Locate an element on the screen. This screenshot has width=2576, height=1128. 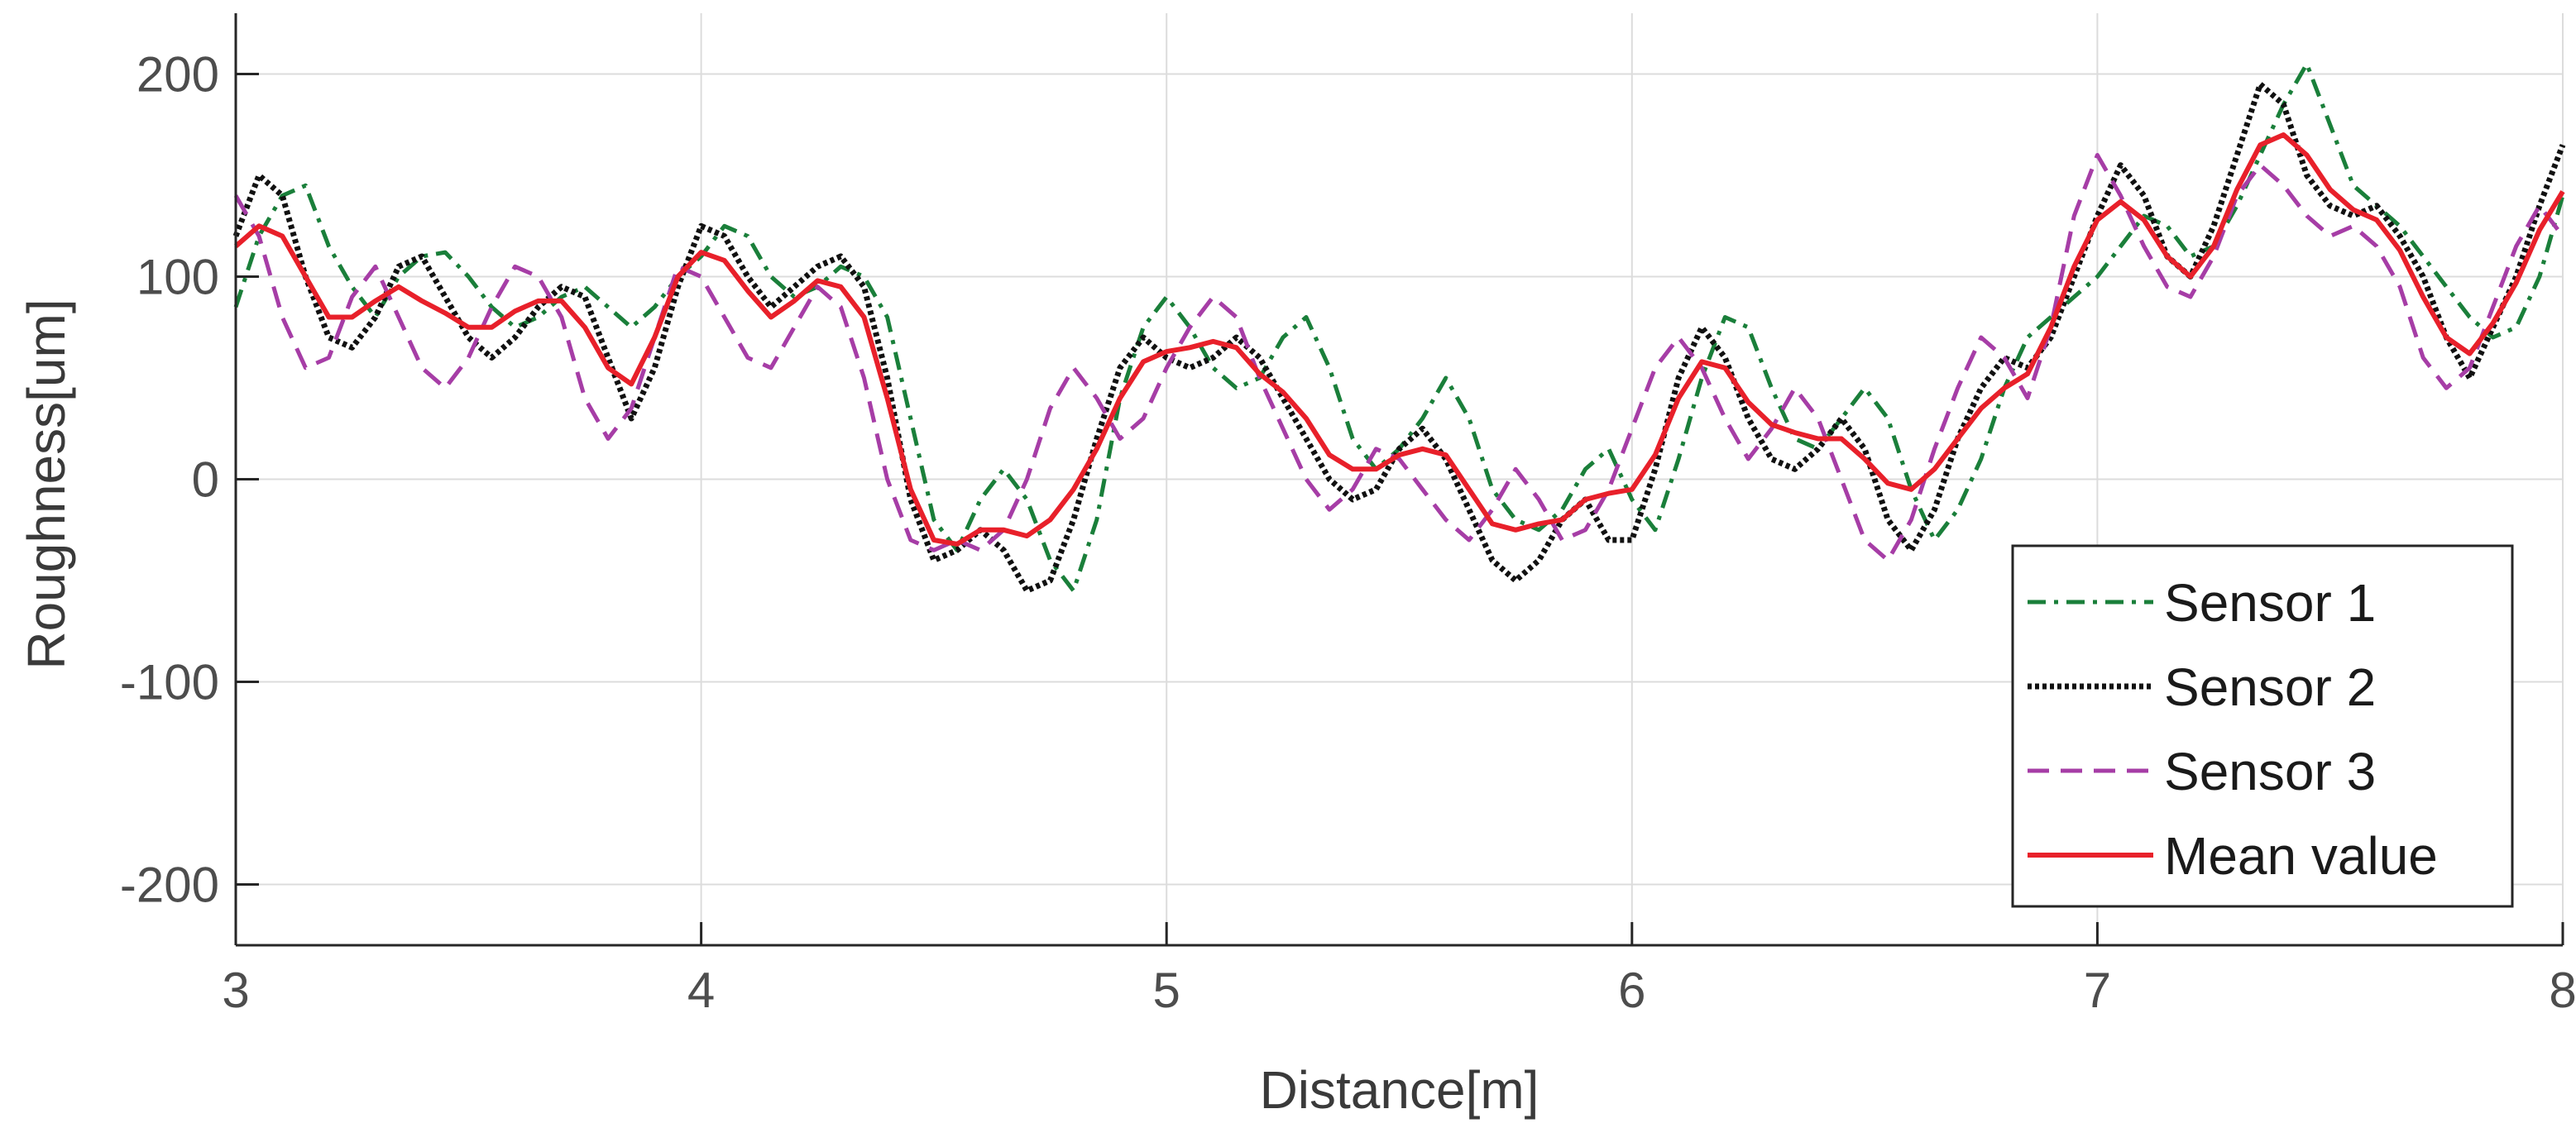
x-tick-label: 8 is located at coordinates (2562, 990).